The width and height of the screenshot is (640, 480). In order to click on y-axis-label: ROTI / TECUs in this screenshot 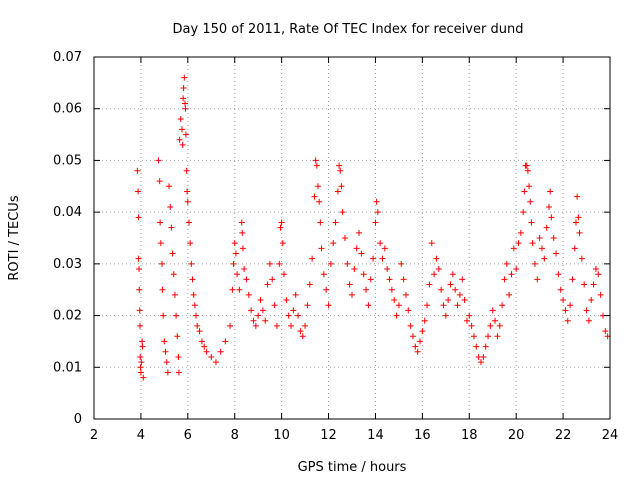, I will do `click(14, 237)`.